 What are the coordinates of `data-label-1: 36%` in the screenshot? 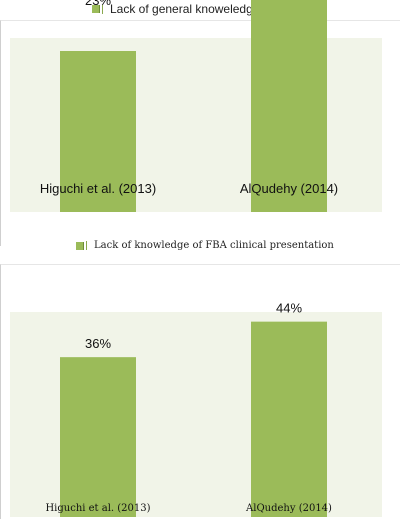 It's located at (98, 343).